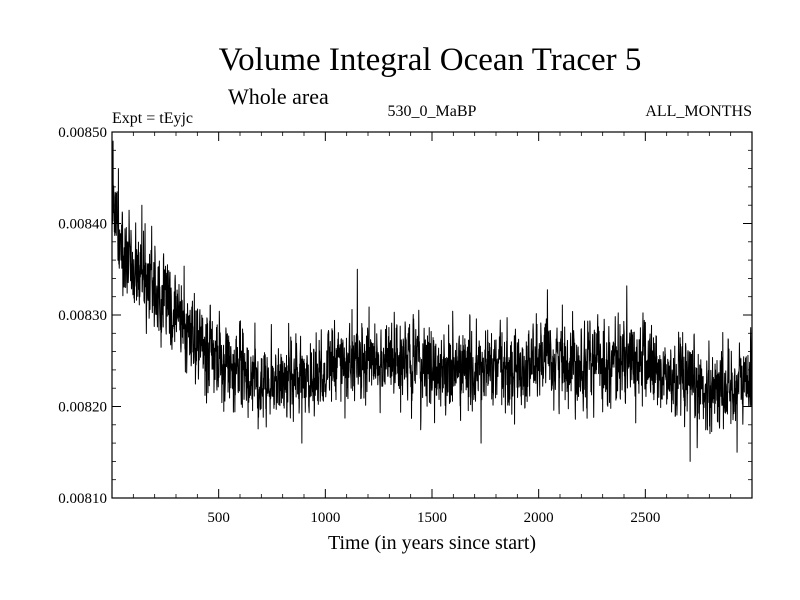  I want to click on y-tick-label: 0.00840, so click(82, 225).